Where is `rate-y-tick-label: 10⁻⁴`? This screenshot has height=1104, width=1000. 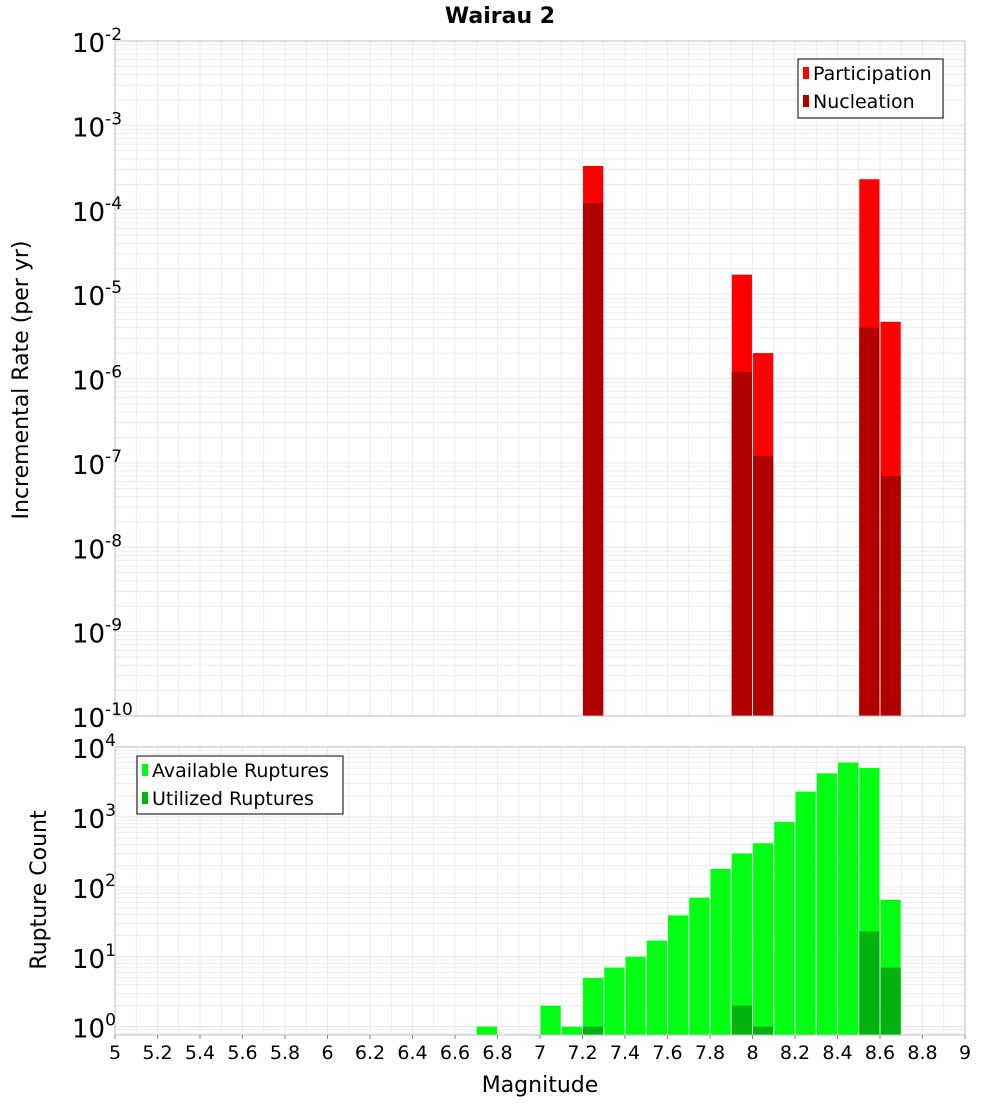
rate-y-tick-label: 10⁻⁴ is located at coordinates (97, 211).